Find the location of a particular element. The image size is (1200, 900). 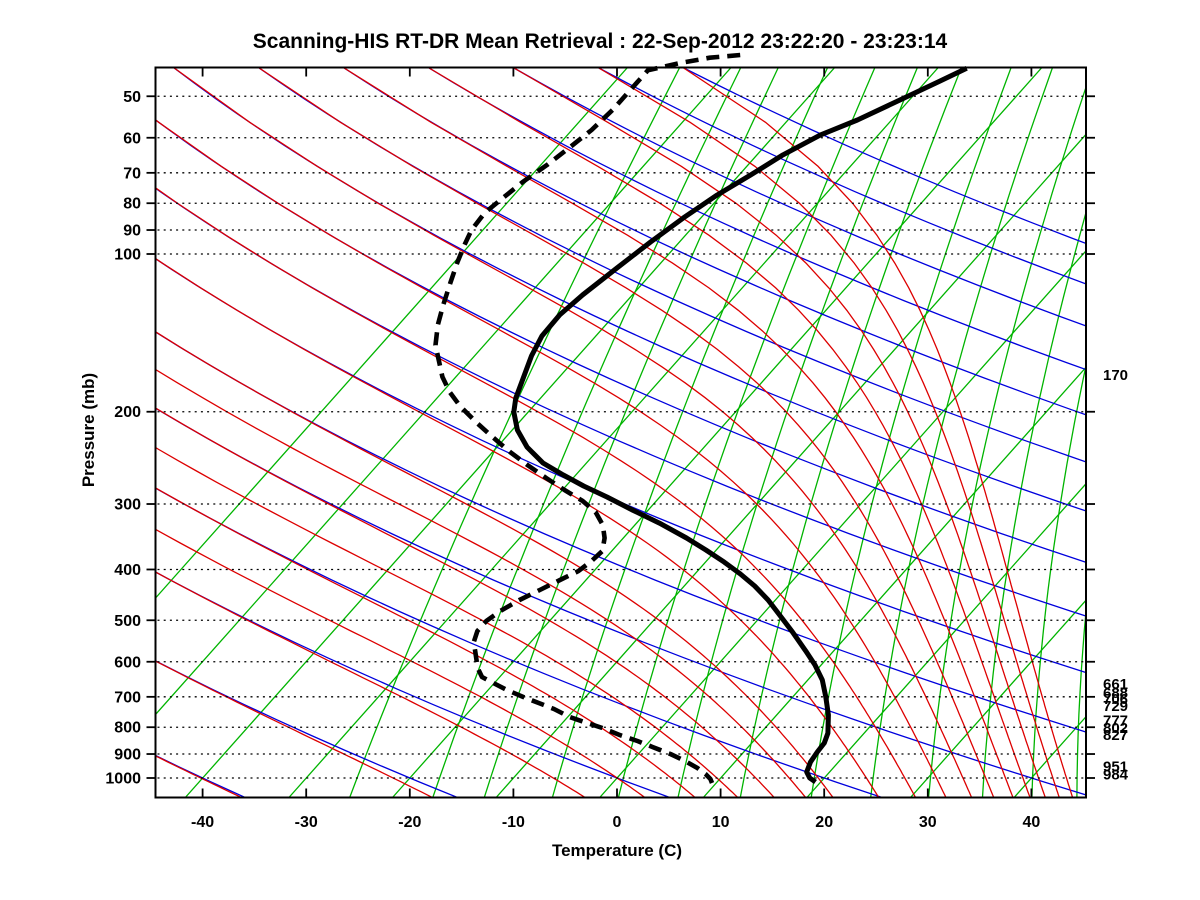

y-tick-label: 100 is located at coordinates (127, 255).